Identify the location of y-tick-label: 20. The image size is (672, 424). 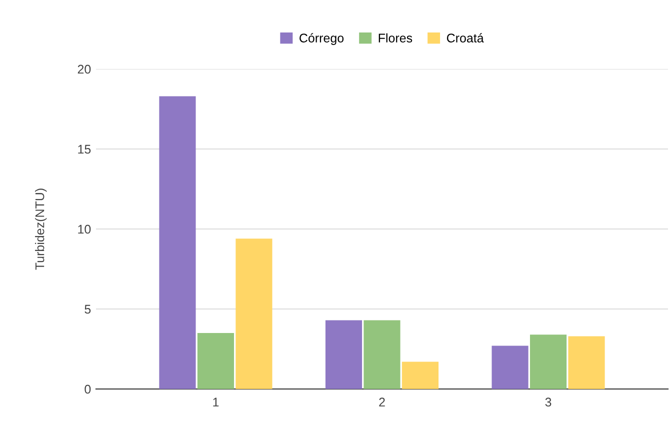
(84, 69).